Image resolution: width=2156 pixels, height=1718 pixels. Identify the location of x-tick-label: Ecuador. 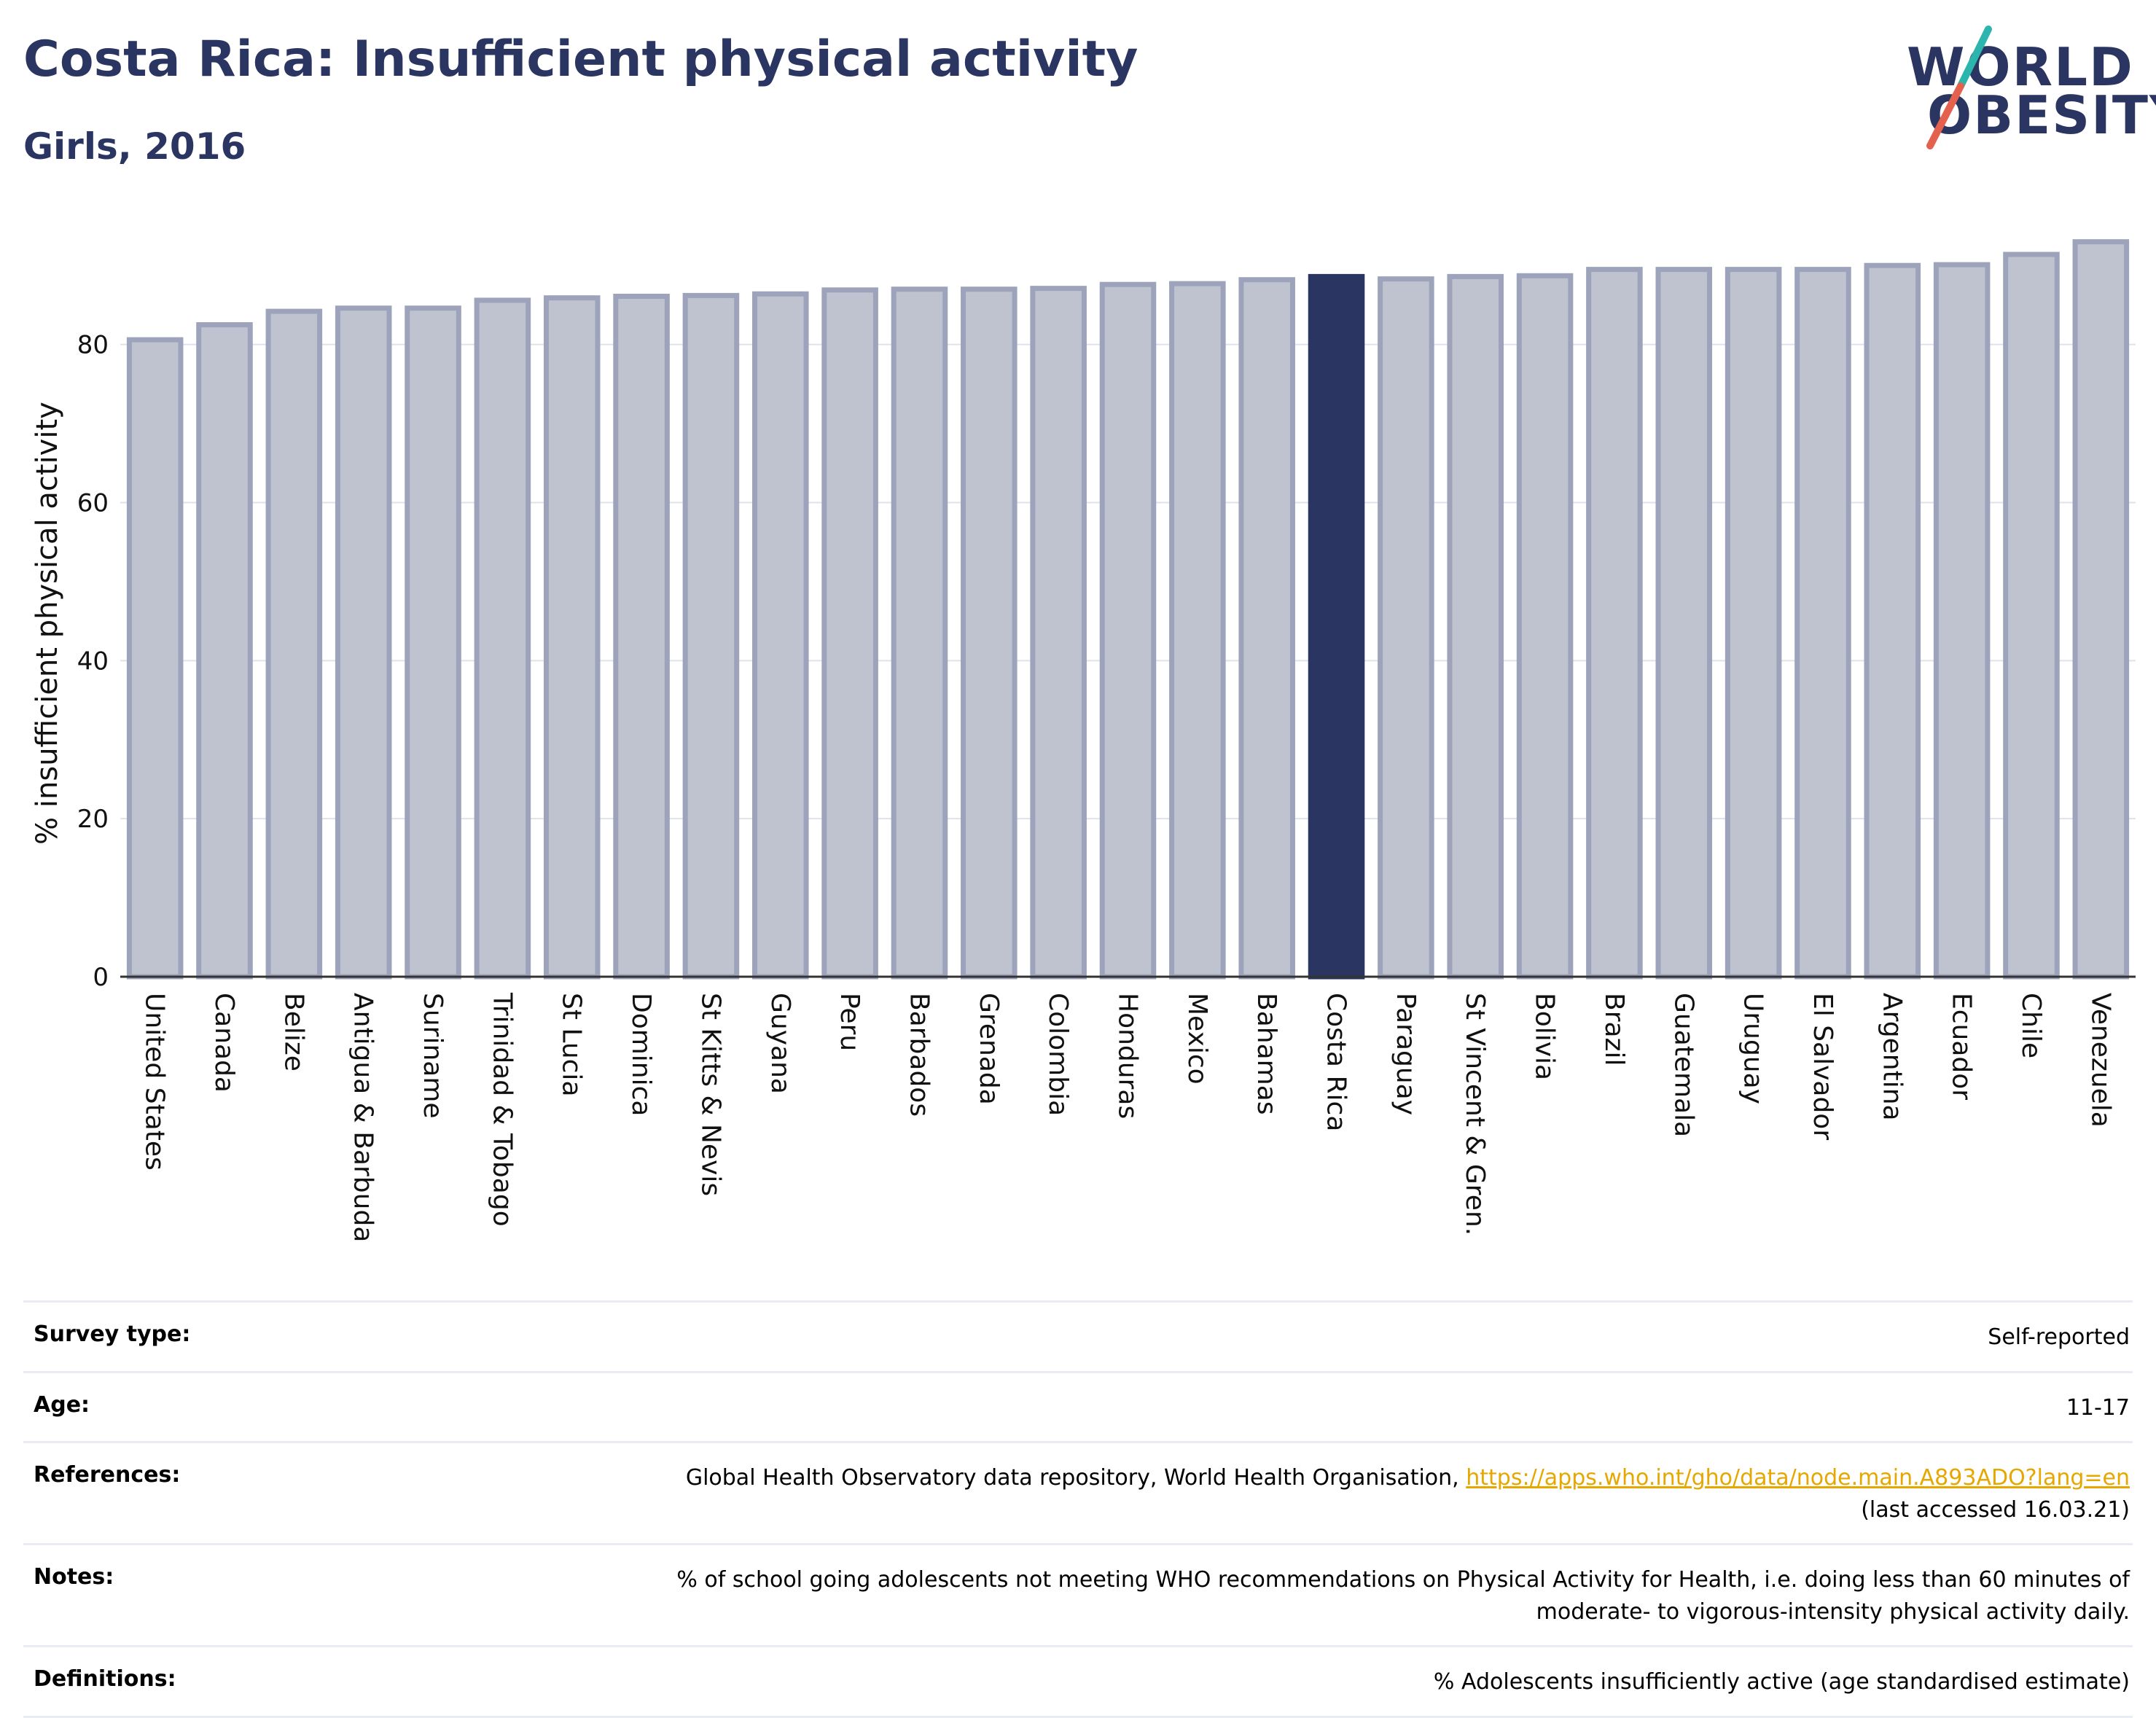
(1962, 1046).